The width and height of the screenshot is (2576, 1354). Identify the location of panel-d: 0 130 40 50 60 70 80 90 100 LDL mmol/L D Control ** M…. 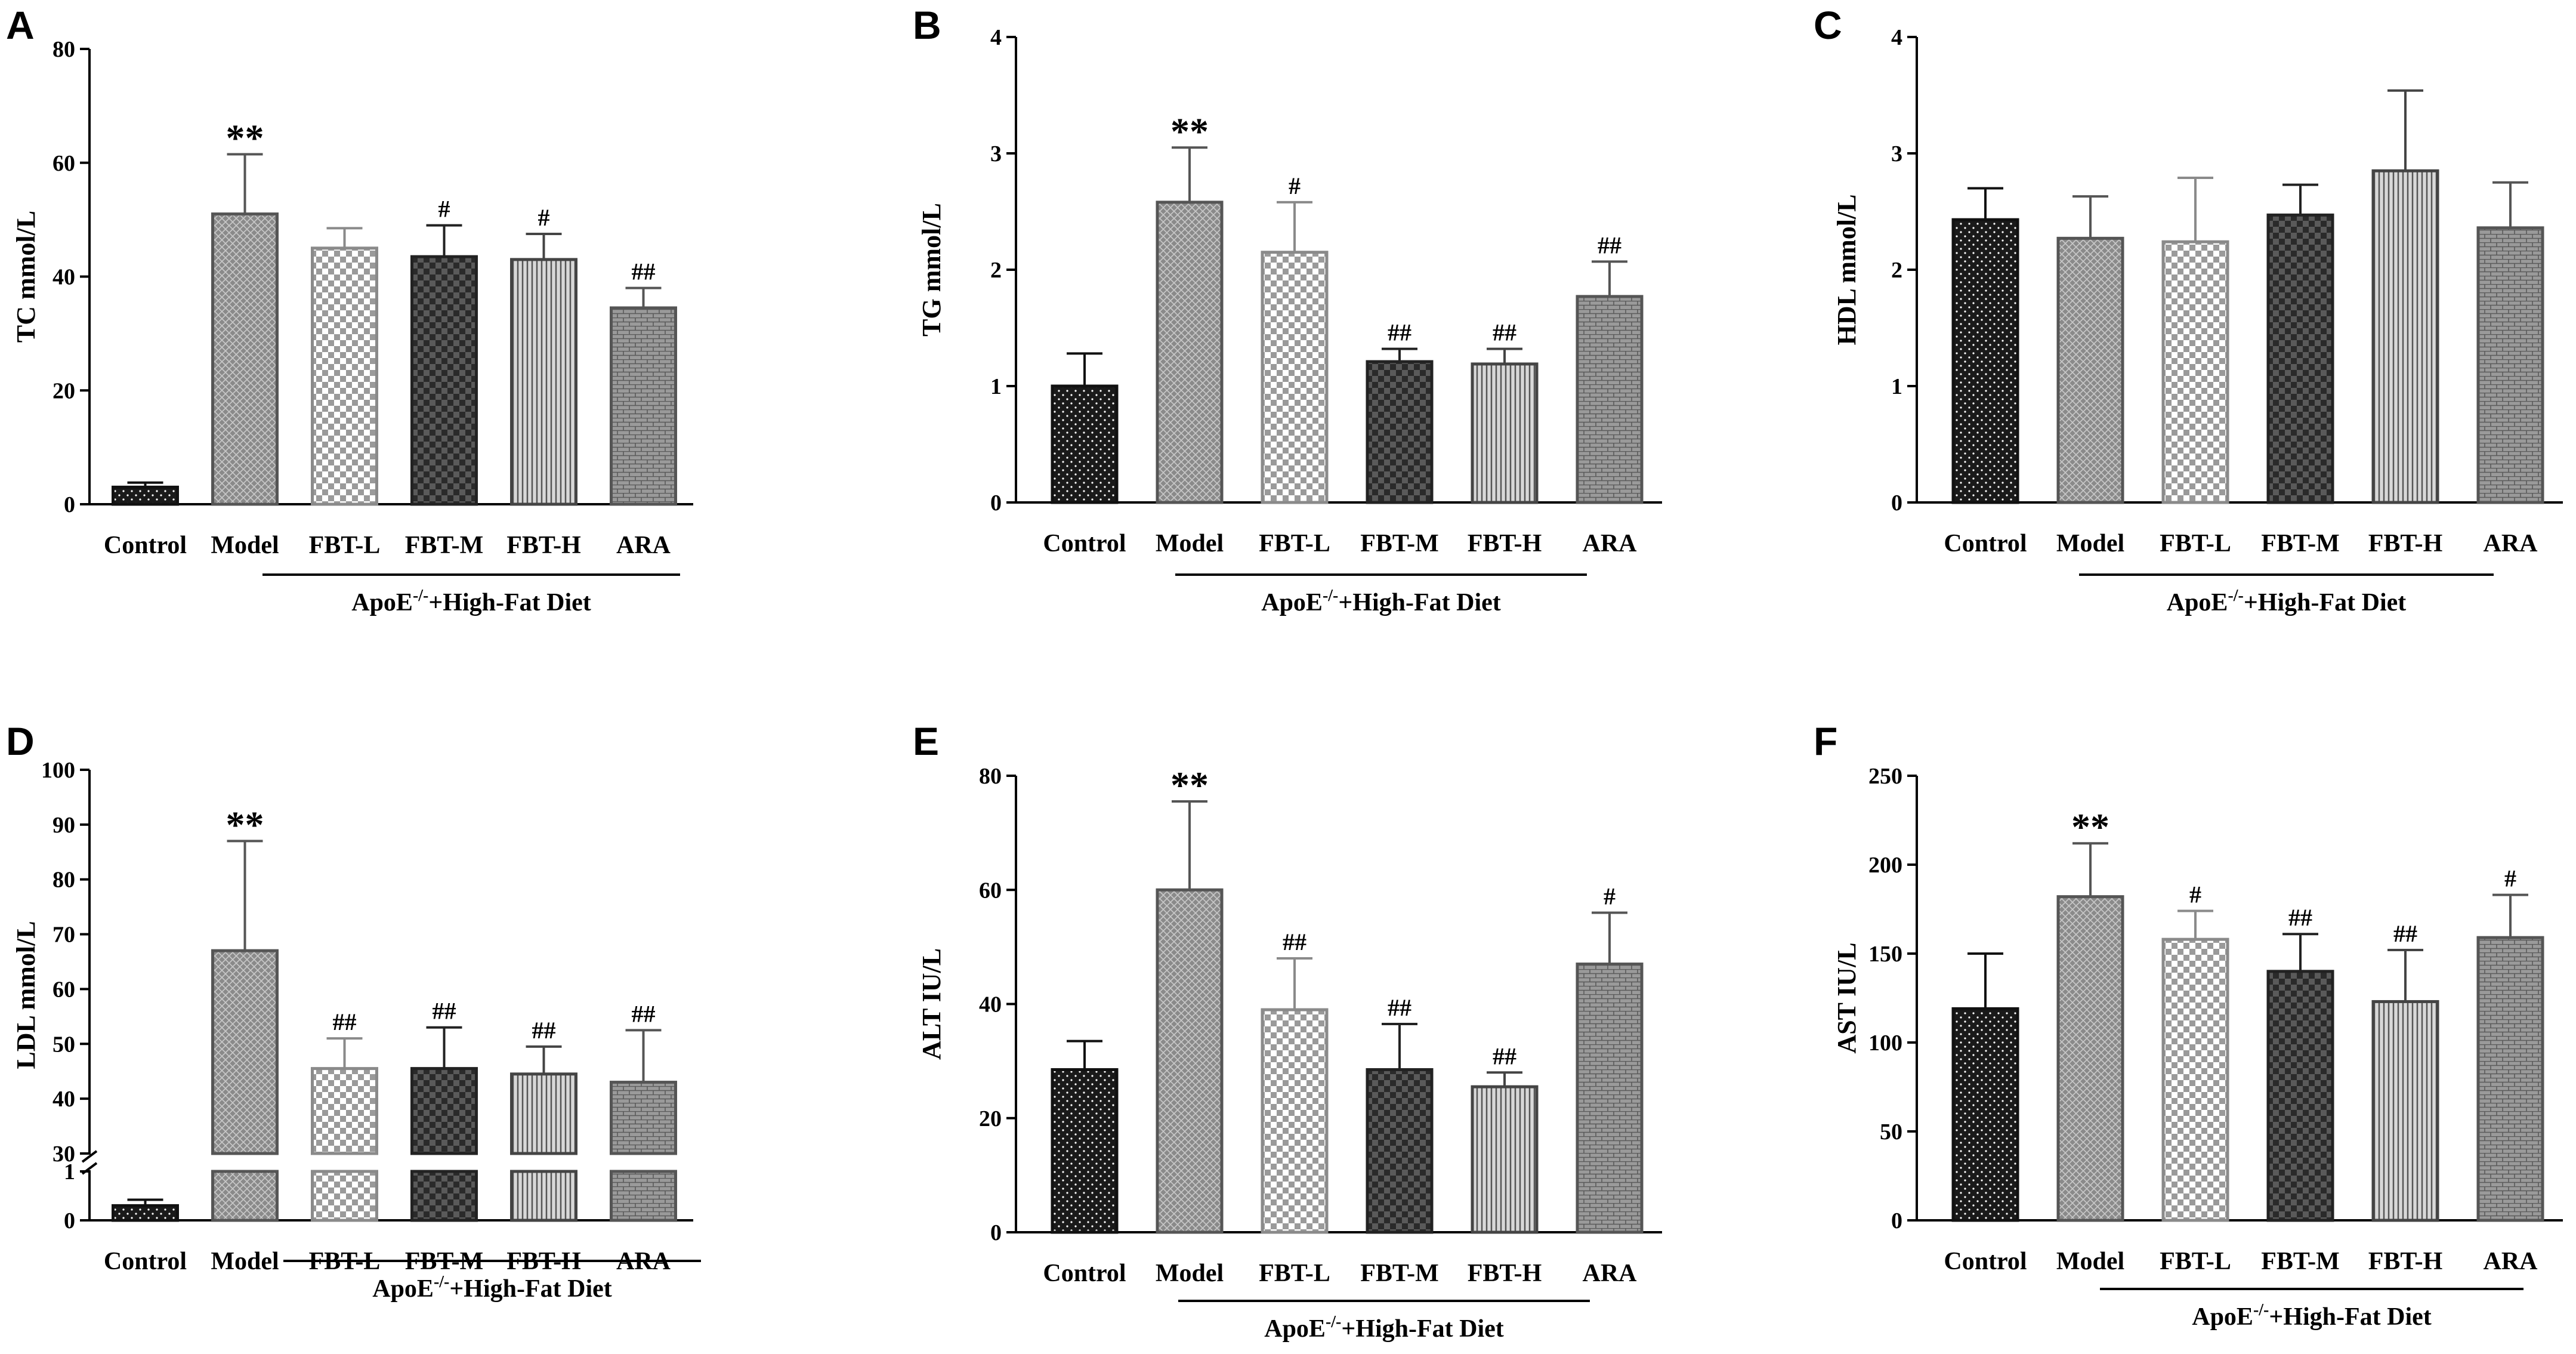
(353, 1011).